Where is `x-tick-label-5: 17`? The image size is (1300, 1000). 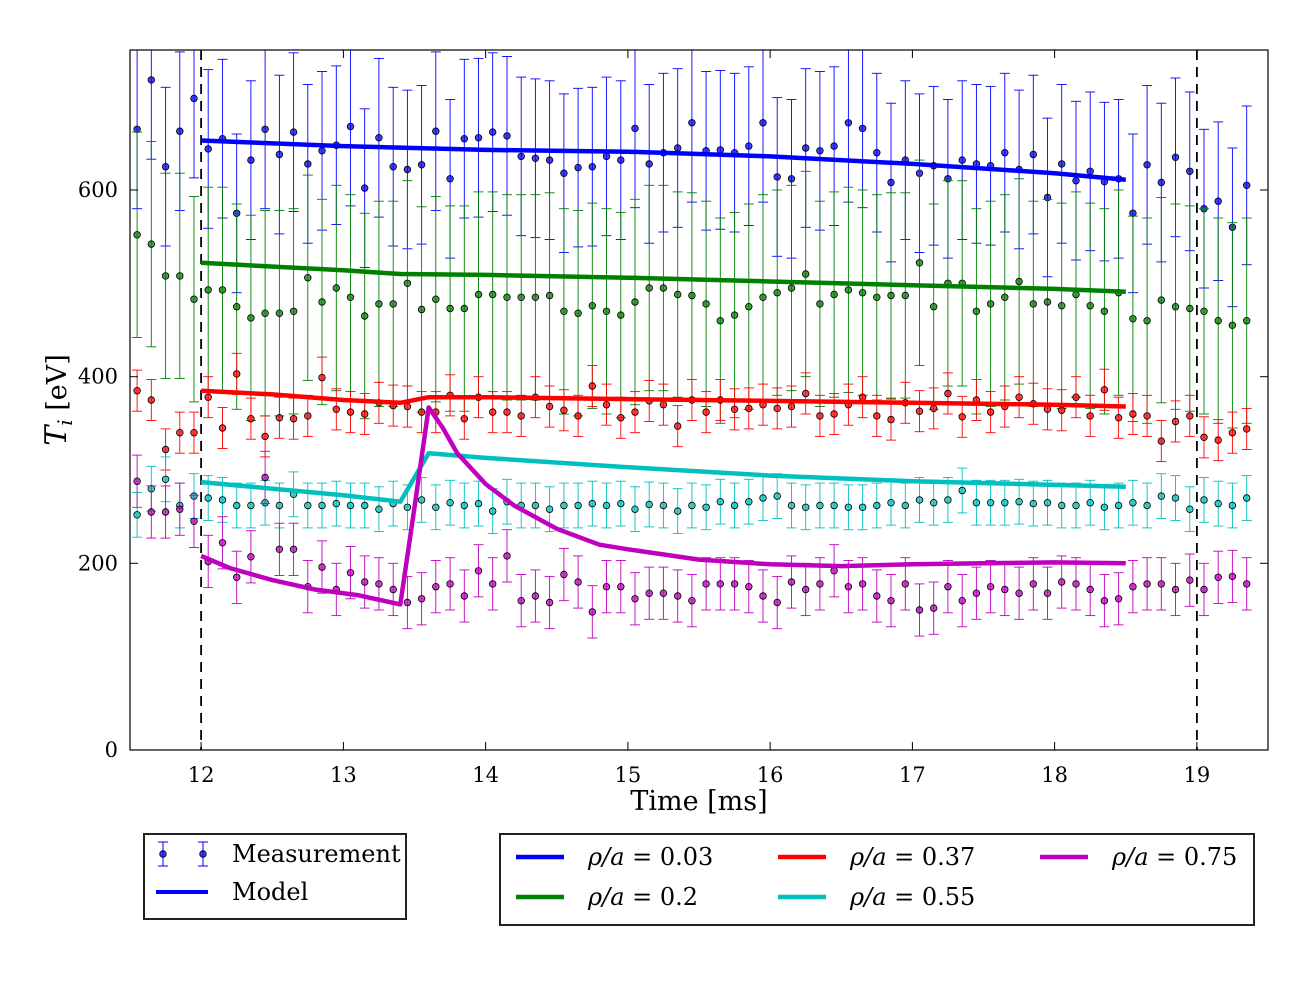
x-tick-label-5: 17 is located at coordinates (912, 775).